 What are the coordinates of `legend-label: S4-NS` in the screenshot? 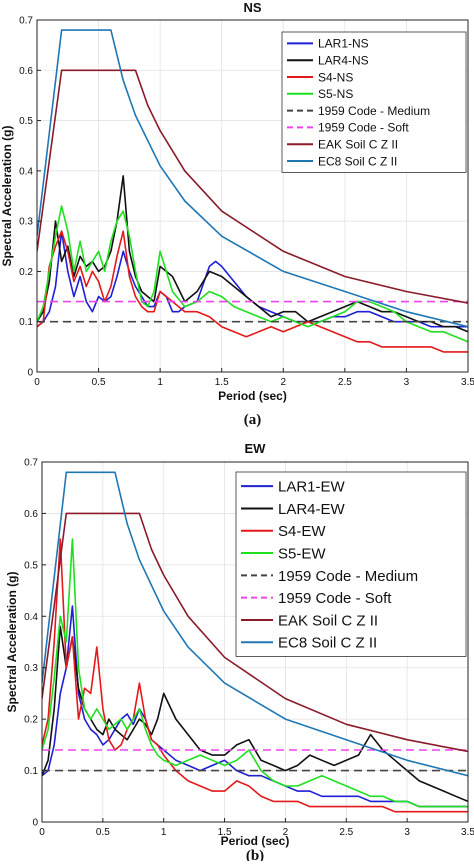 It's located at (335, 77).